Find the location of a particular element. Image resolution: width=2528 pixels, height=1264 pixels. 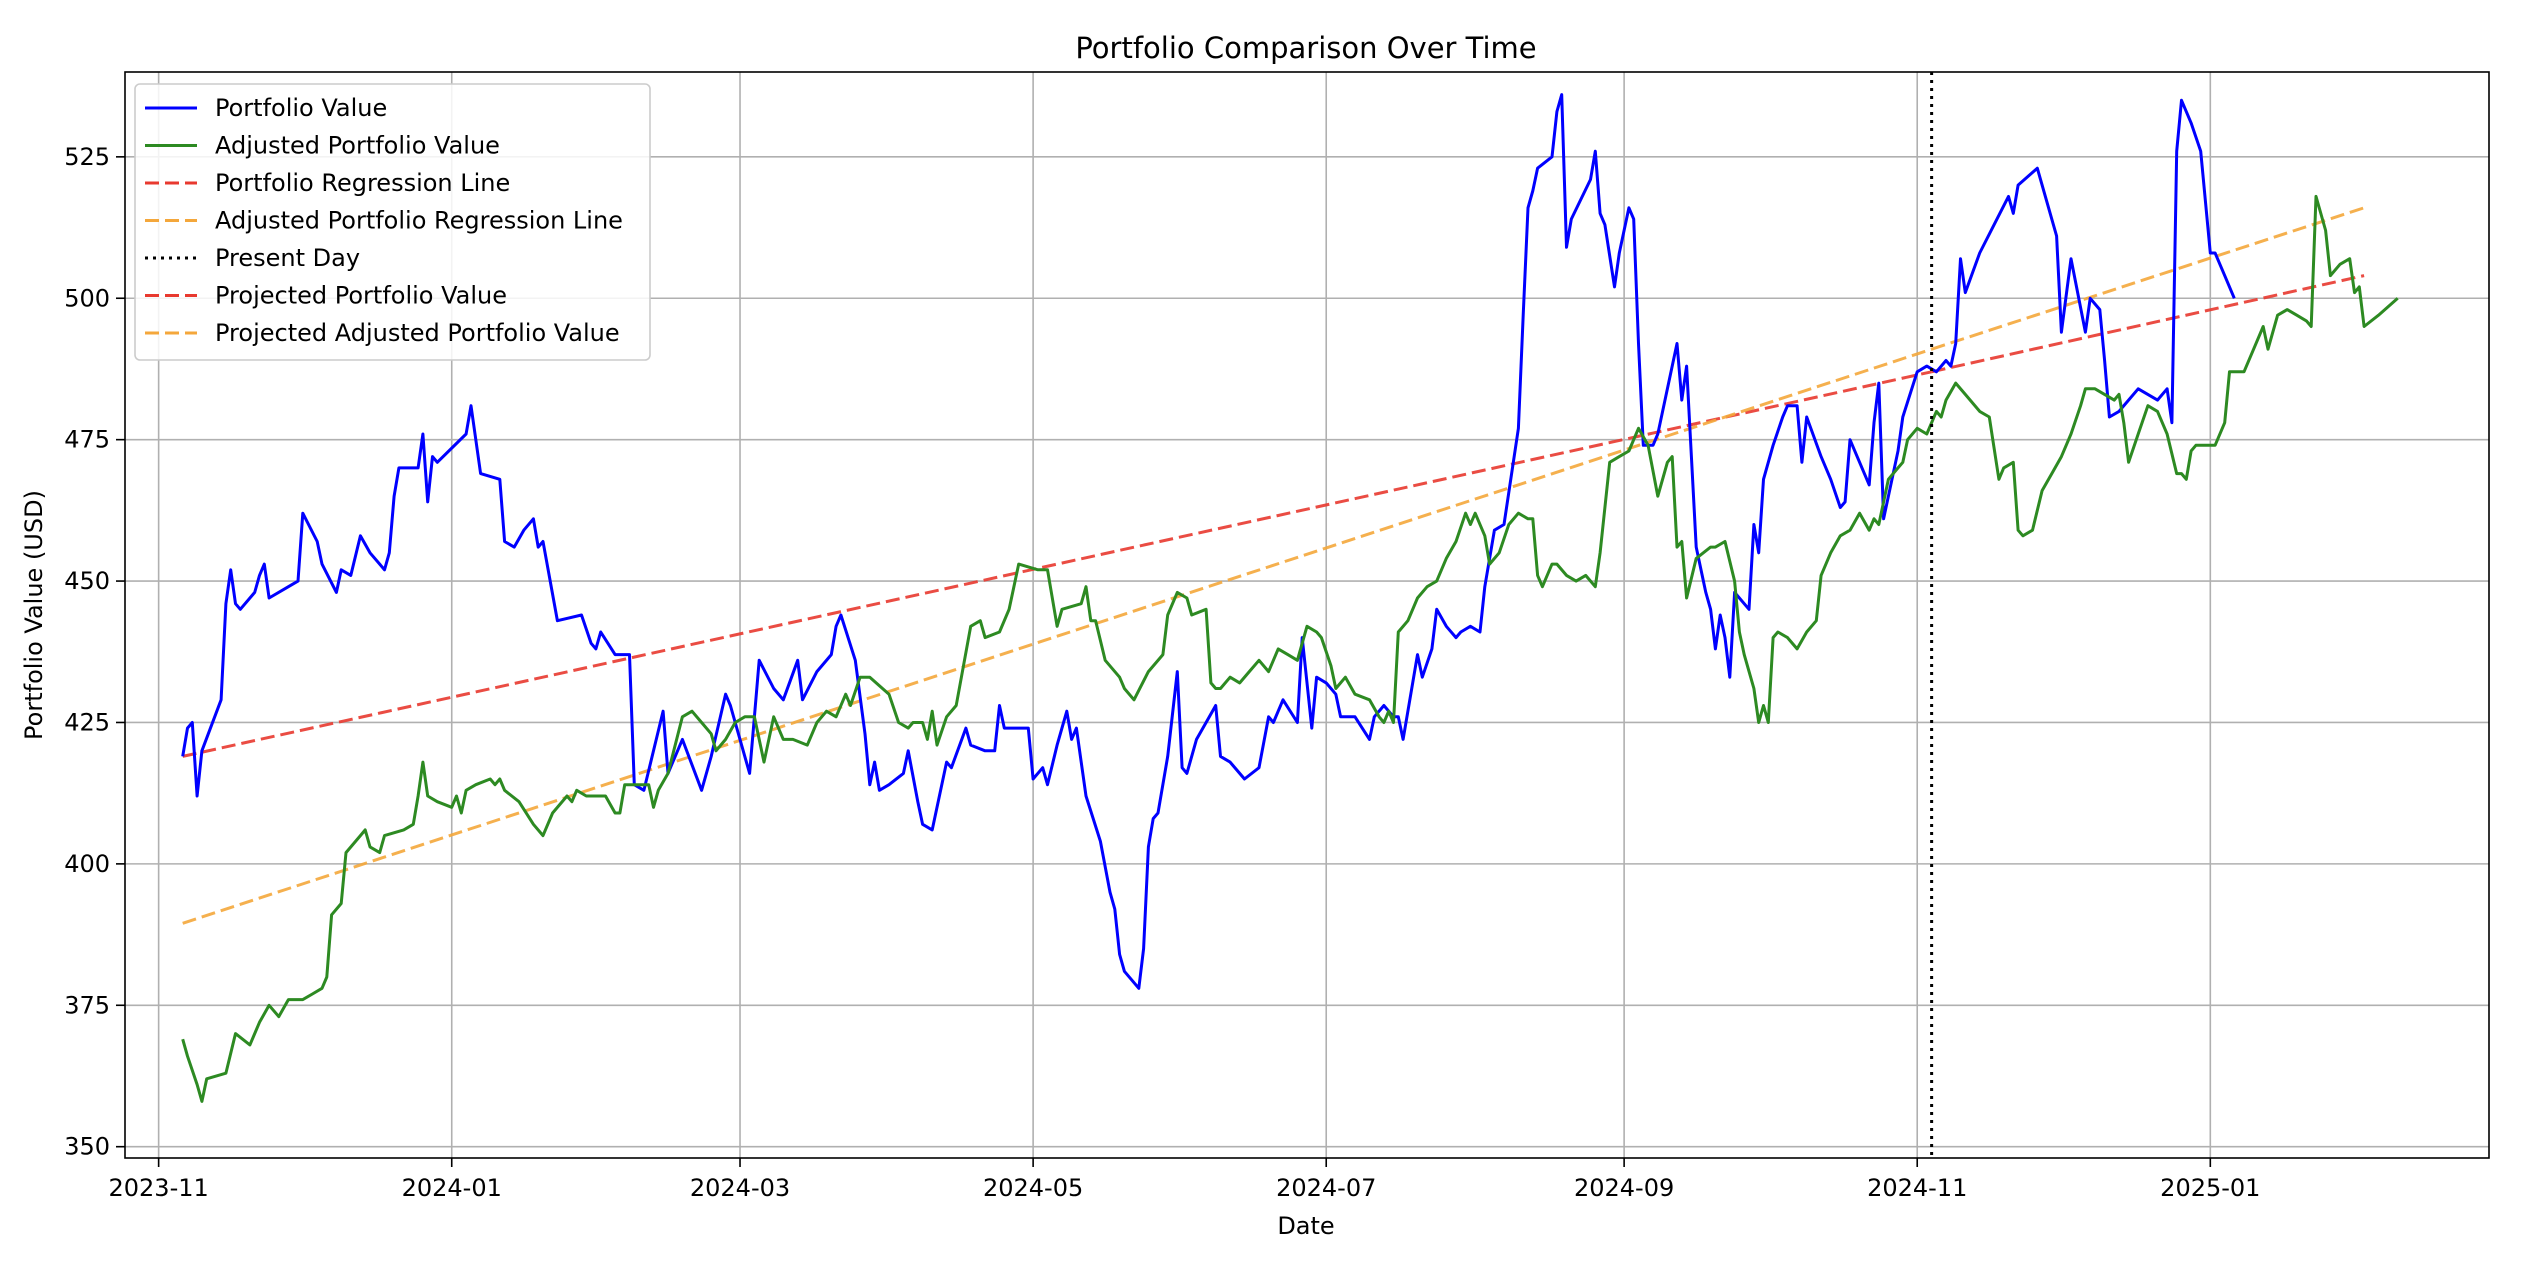

legend-box is located at coordinates (392, 222).